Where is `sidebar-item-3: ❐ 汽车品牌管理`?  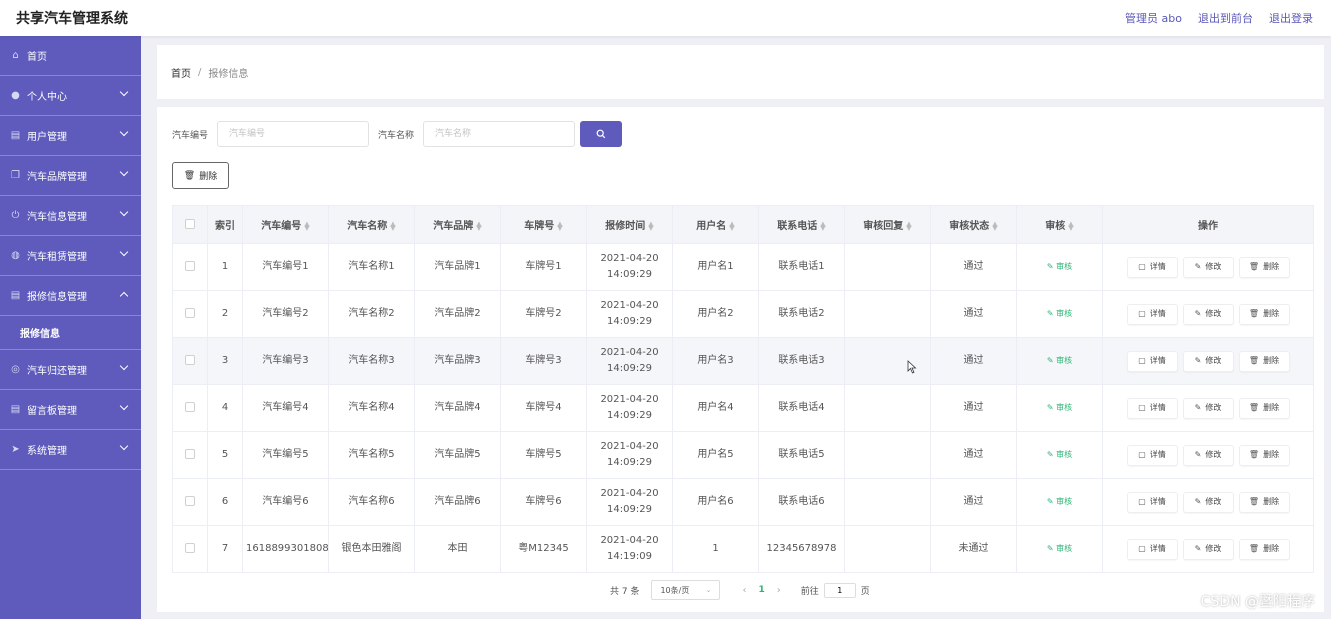 sidebar-item-3: ❐ 汽车品牌管理 is located at coordinates (70, 176).